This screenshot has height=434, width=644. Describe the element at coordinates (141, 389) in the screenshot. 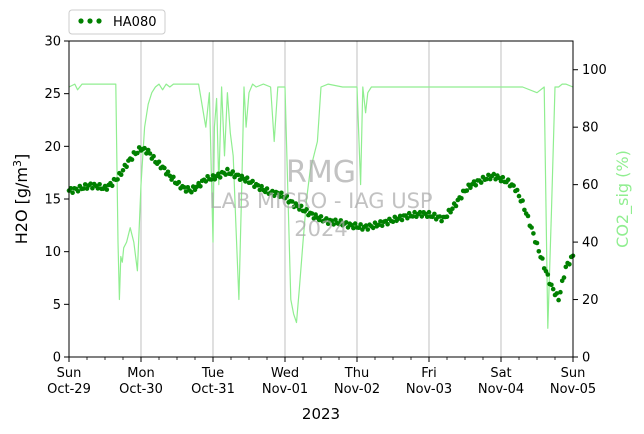

I see `x-tick-label-date: Oct-30` at that location.